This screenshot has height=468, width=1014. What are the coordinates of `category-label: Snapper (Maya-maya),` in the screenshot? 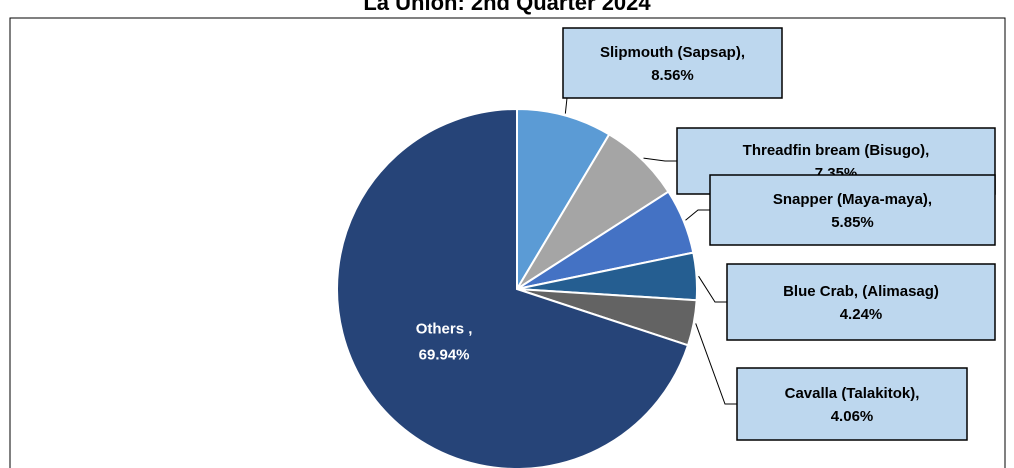 It's located at (852, 199).